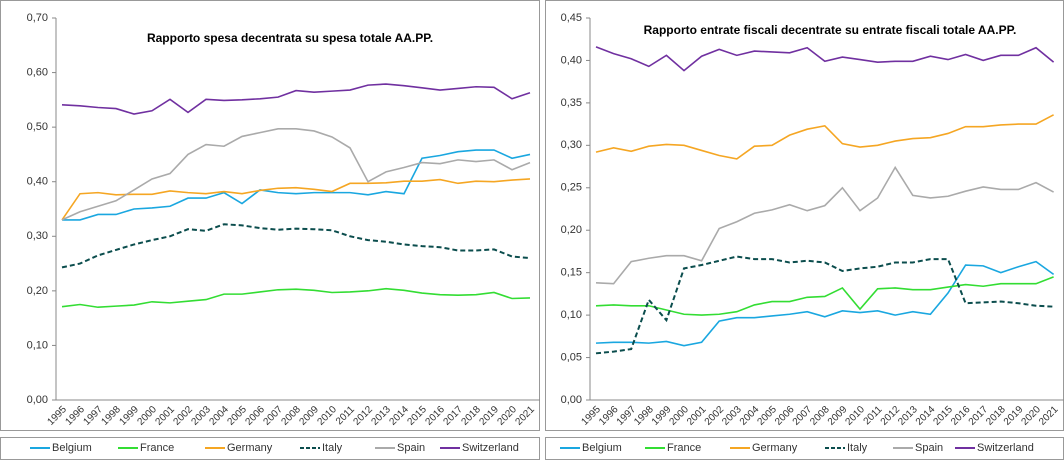  Describe the element at coordinates (571, 357) in the screenshot. I see `y-tick-label: 0,05` at that location.